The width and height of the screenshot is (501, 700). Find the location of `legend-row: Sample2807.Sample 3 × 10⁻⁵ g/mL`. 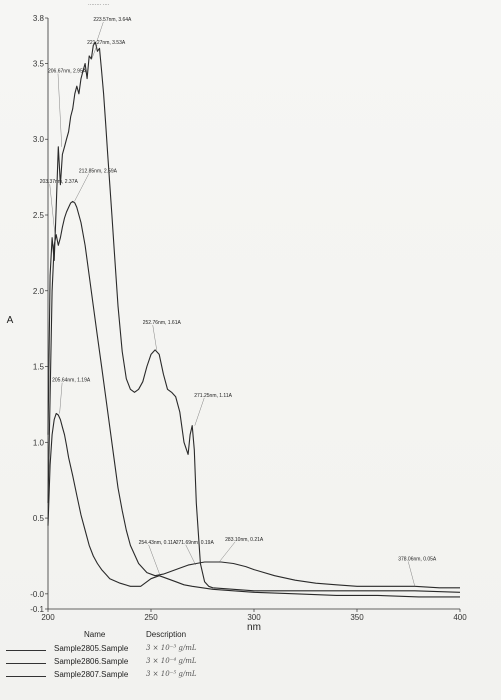

legend-row: Sample2807.Sample 3 × 10⁻⁵ g/mL is located at coordinates (156, 676).